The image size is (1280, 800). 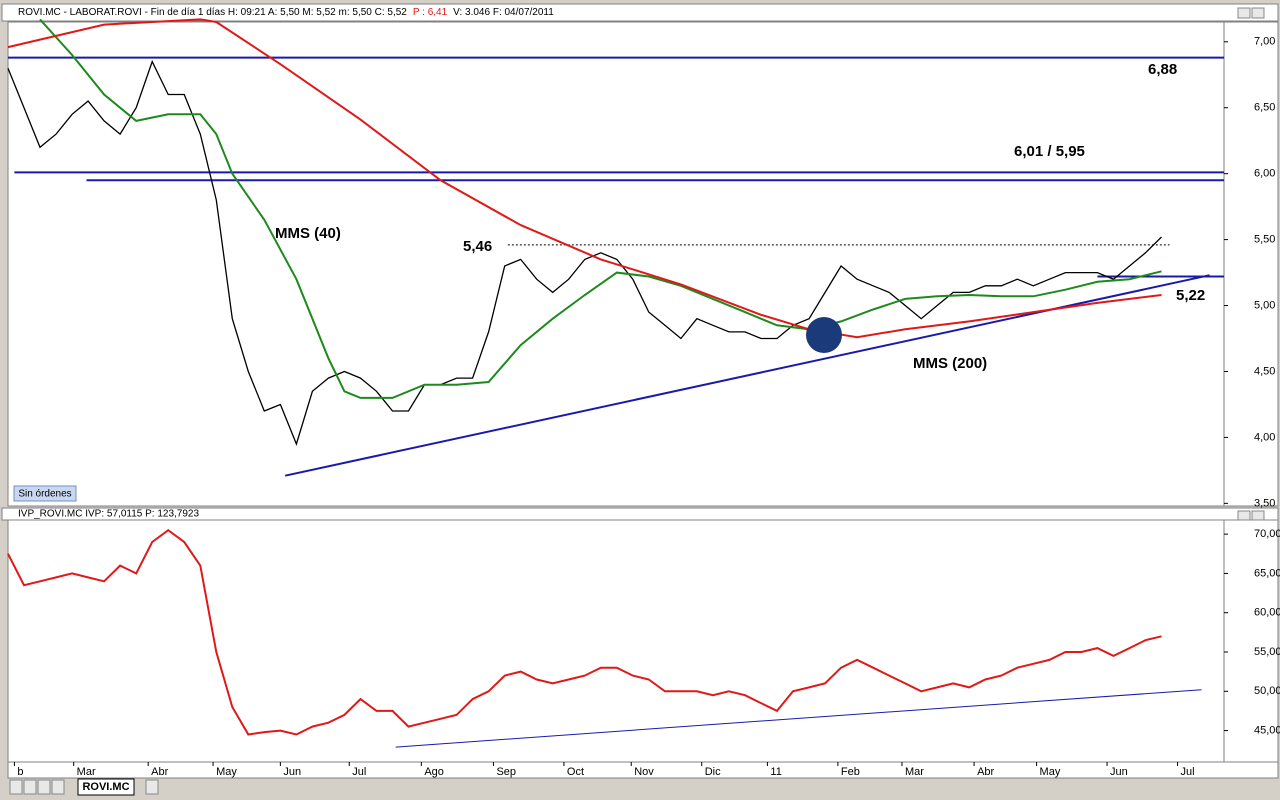 What do you see at coordinates (798, 718) in the screenshot?
I see `trend-line` at bounding box center [798, 718].